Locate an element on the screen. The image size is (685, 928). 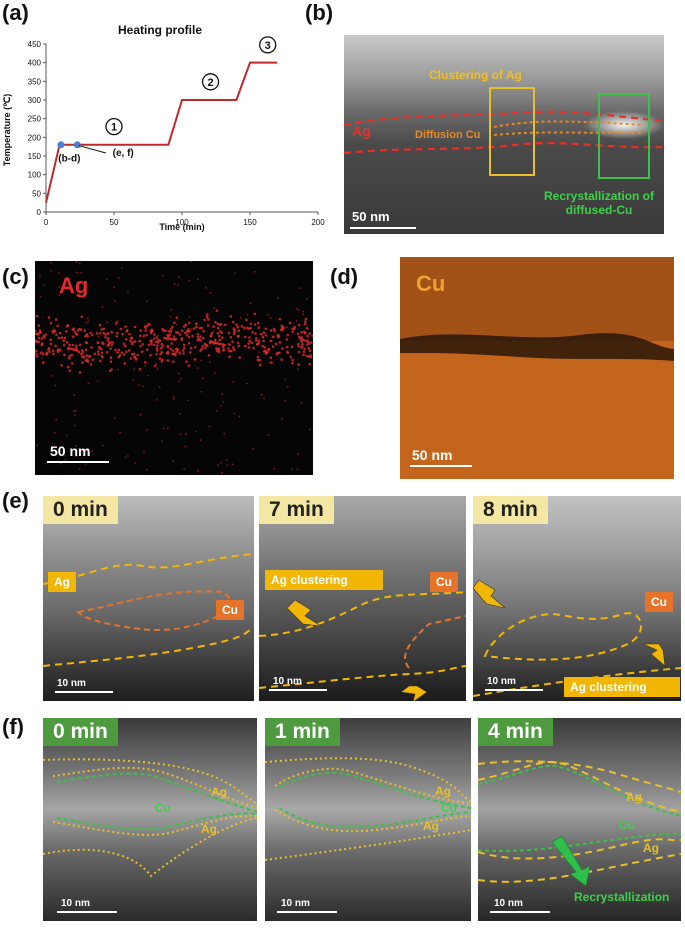
f1-scale-bar is located at coordinates (87, 912).